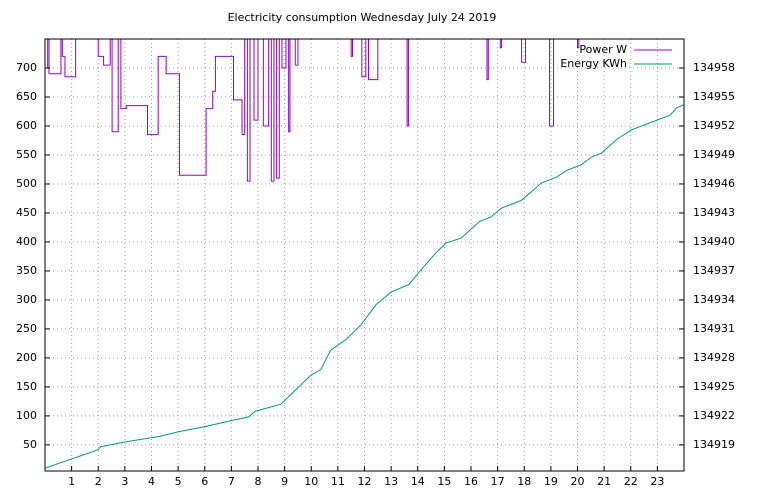 This screenshot has width=768, height=500. Describe the element at coordinates (26, 212) in the screenshot. I see `y-tick-label: 450` at that location.